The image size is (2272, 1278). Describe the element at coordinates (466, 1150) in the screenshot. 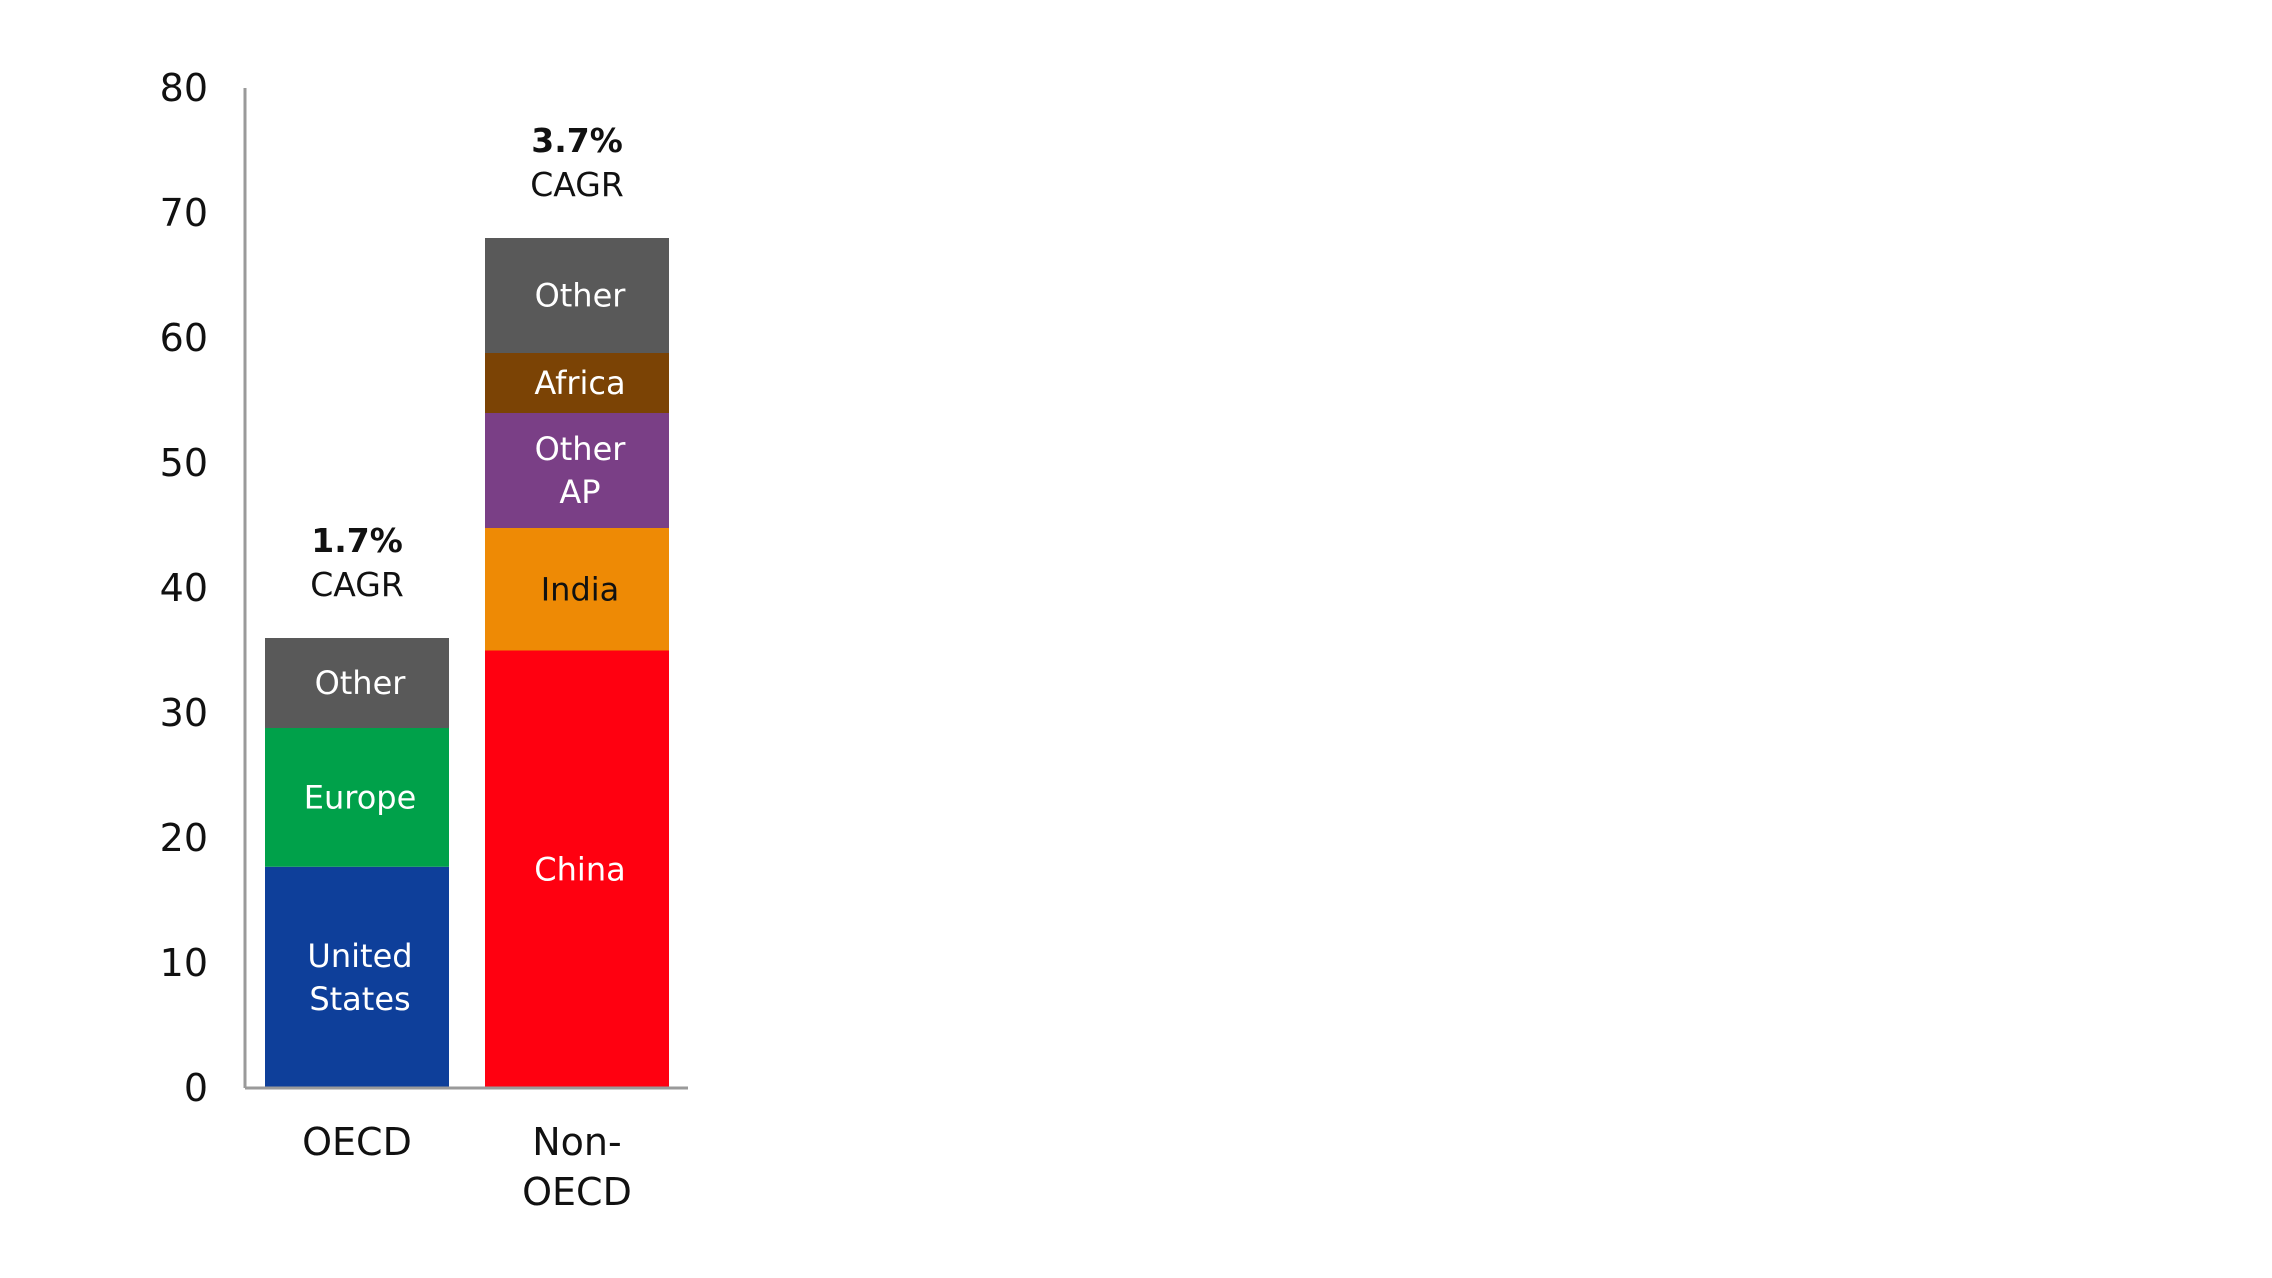

I see `x-axis: OECD Non- OECD` at that location.